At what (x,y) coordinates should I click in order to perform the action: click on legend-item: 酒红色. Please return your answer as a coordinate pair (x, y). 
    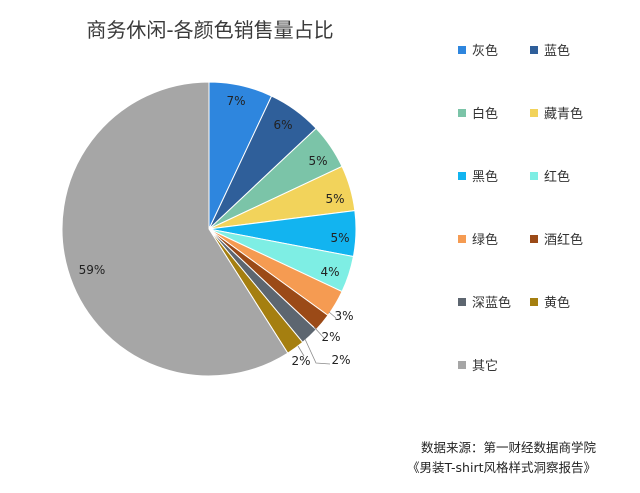
    Looking at the image, I should click on (556, 238).